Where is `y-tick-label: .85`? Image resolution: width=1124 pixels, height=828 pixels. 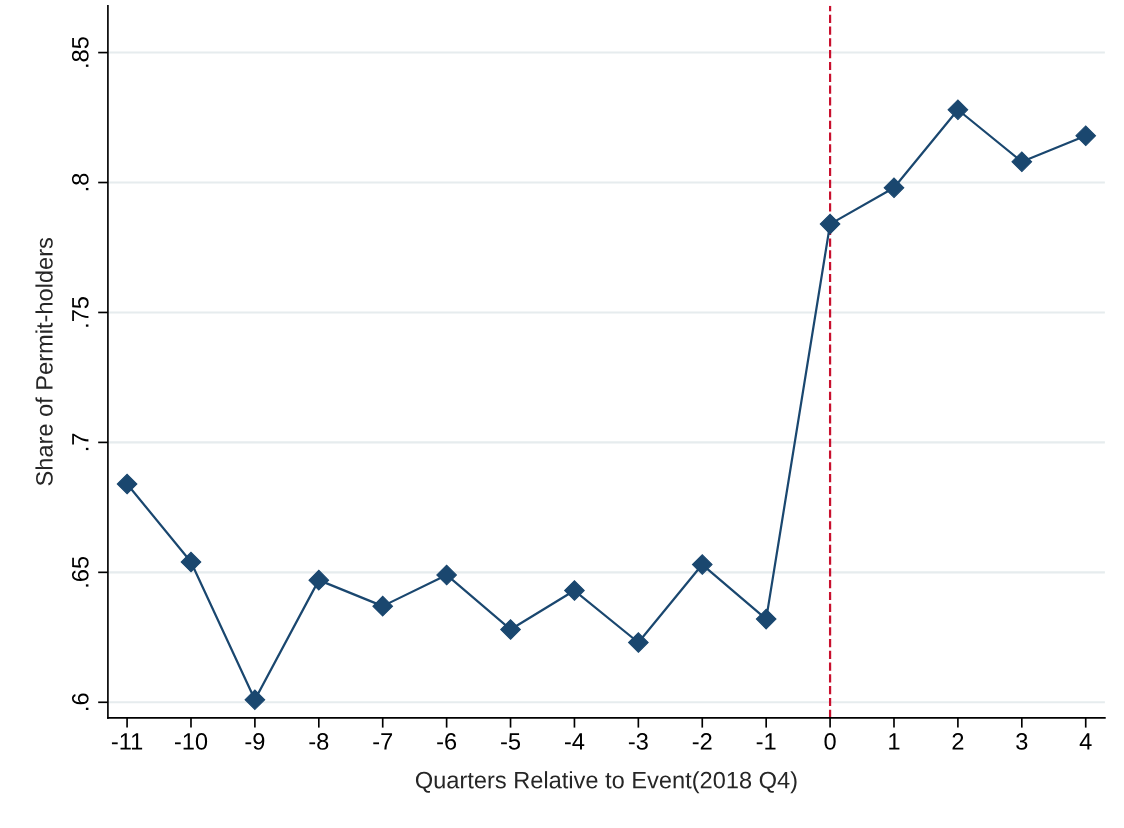
y-tick-label: .85 is located at coordinates (80, 52).